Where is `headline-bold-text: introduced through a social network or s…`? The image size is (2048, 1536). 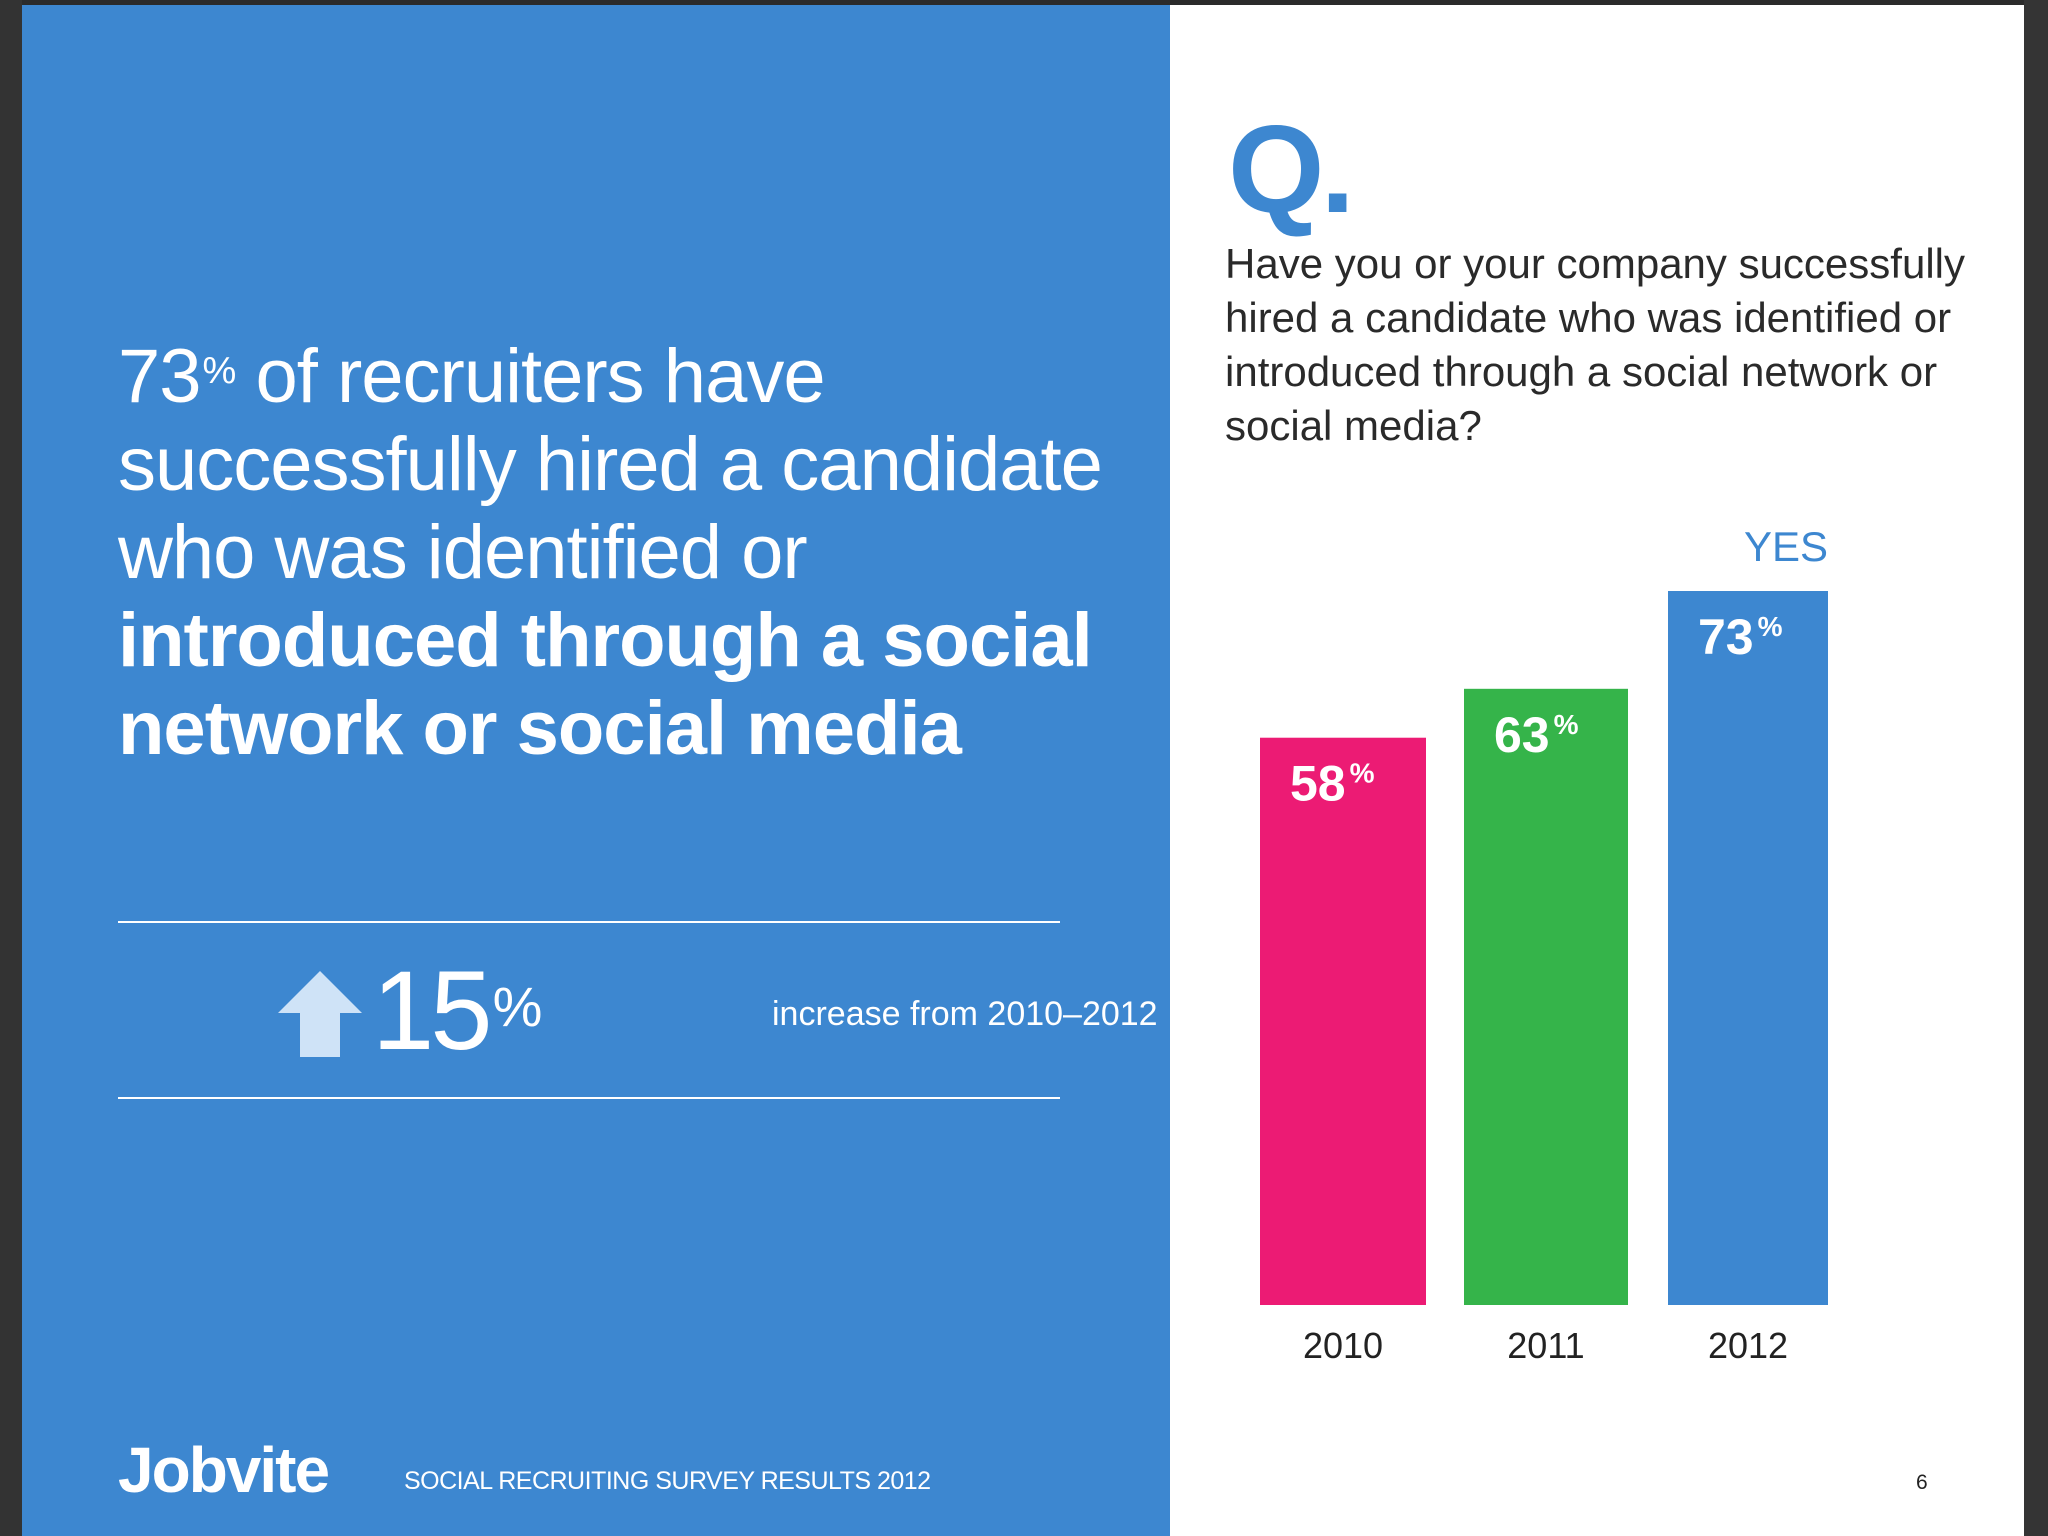 headline-bold-text: introduced through a social network or s… is located at coordinates (605, 684).